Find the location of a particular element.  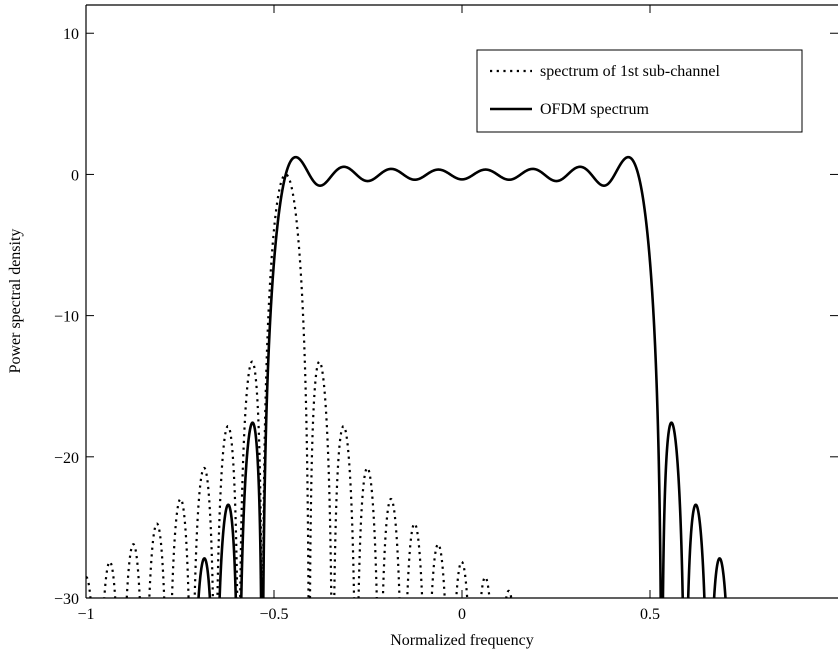

legend-label-sub-channel: spectrum of 1st sub-channel is located at coordinates (630, 71).